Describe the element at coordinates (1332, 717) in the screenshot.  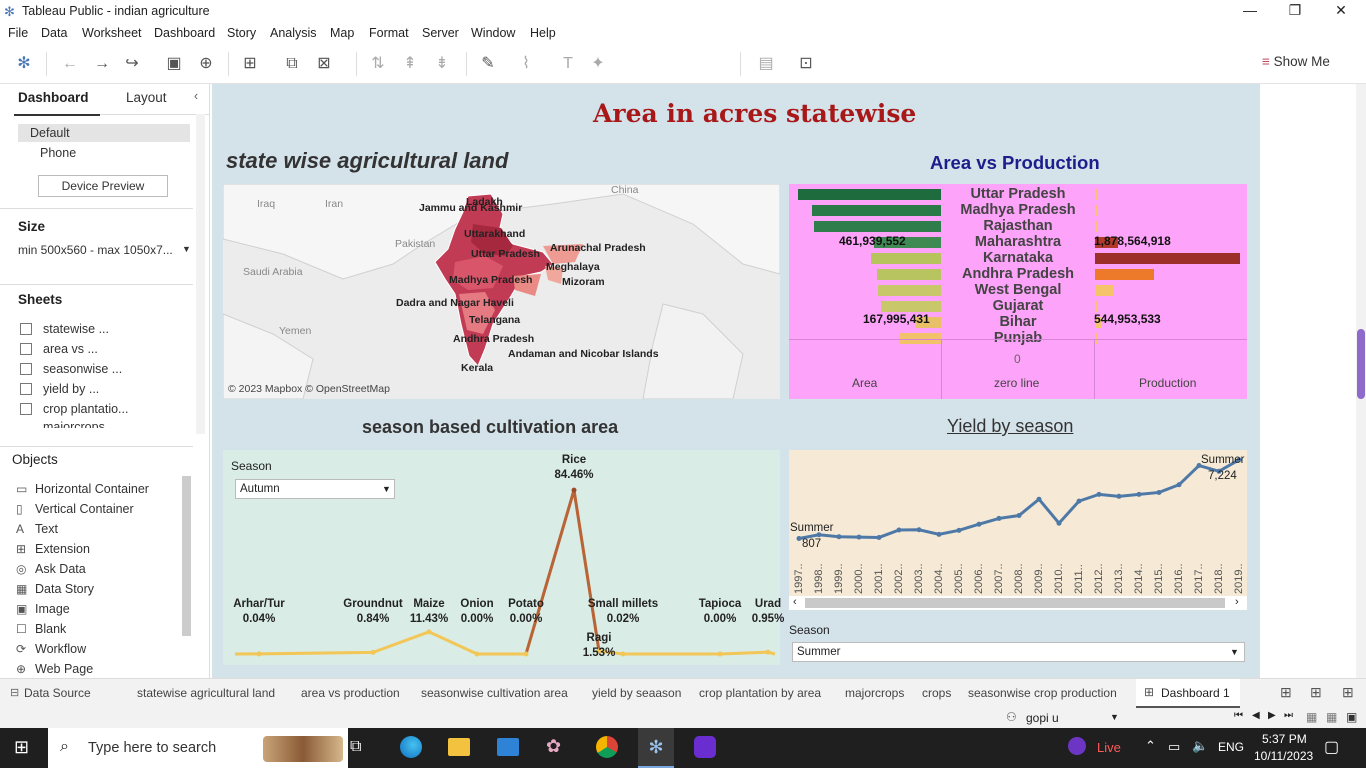
I see `grid-view-icon: ▦` at that location.